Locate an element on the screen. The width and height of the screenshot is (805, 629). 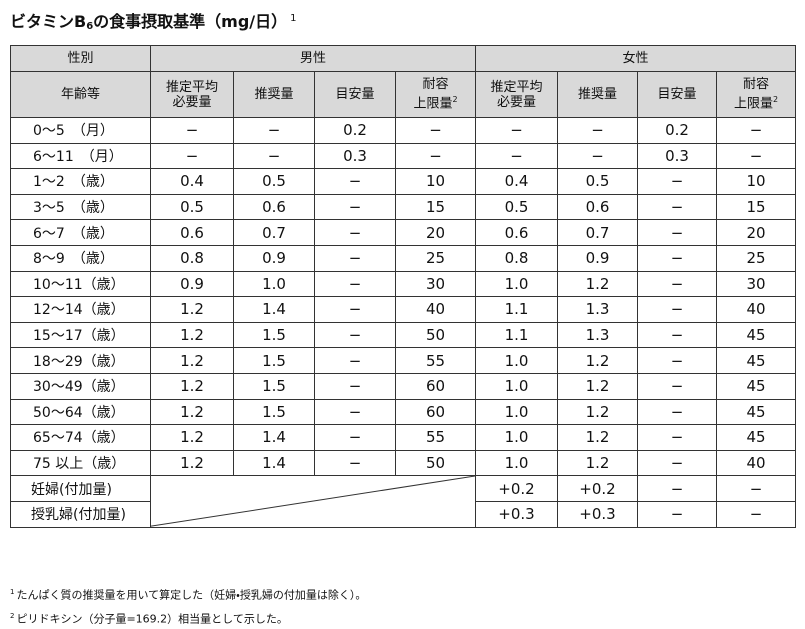
value-cell: 25 is located at coordinates (435, 258).